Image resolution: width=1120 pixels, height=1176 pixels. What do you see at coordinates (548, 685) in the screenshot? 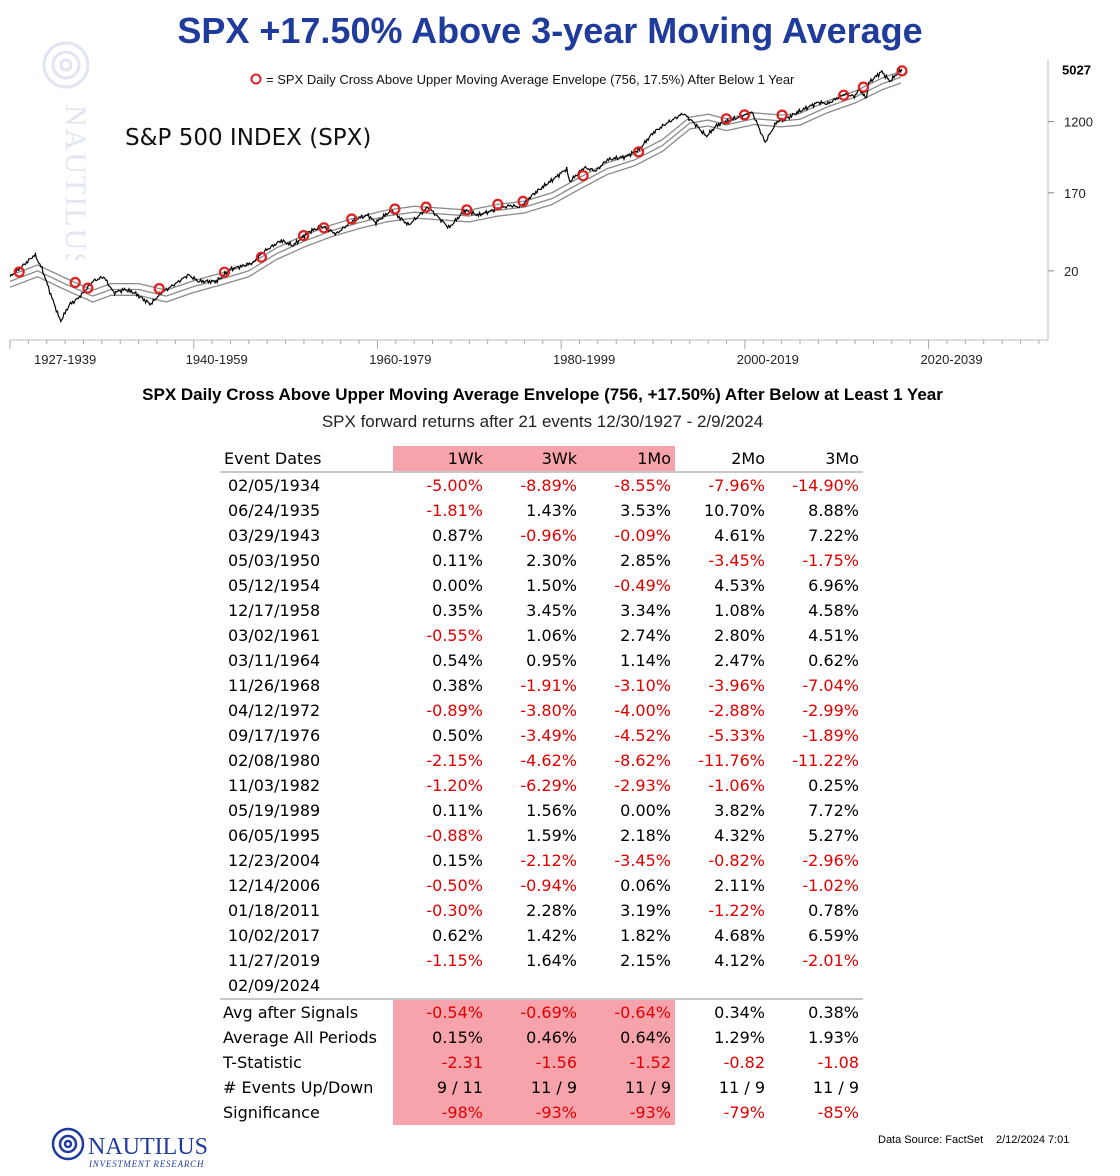
I see `return-cell: -1.91%` at bounding box center [548, 685].